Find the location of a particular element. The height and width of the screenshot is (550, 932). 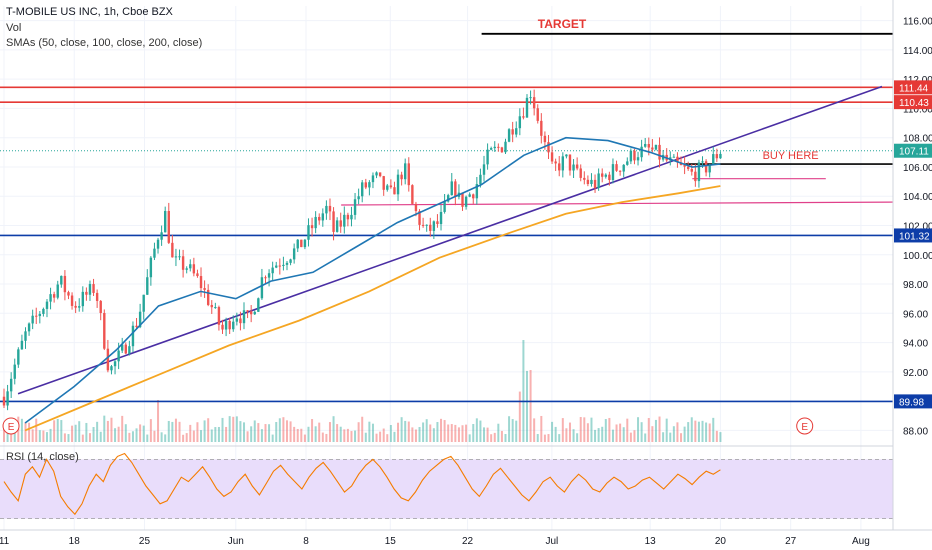

price-tick-label: 88.00 is located at coordinates (915, 431).